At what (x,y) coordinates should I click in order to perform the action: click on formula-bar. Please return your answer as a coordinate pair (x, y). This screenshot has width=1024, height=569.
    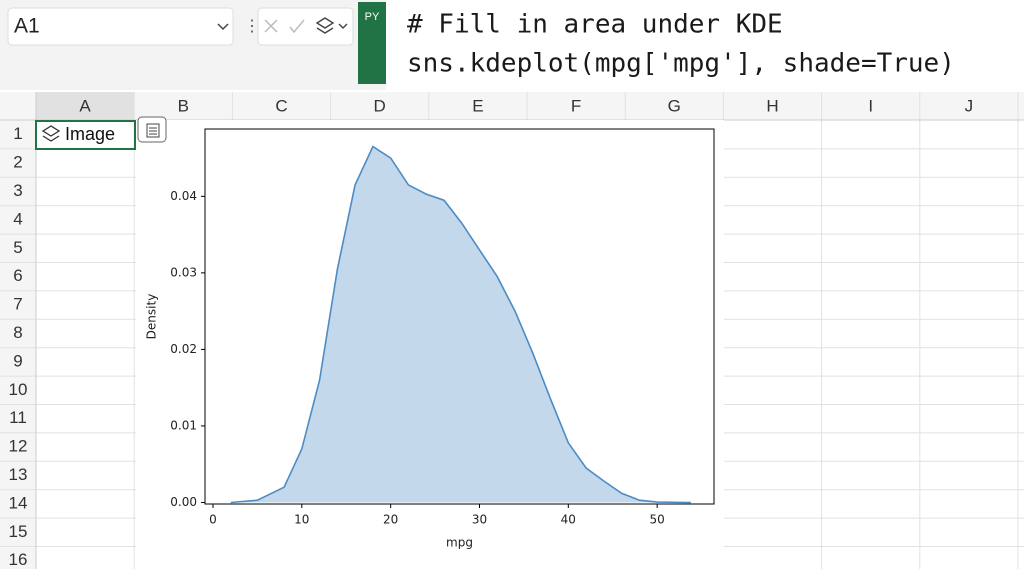
    Looking at the image, I should click on (705, 45).